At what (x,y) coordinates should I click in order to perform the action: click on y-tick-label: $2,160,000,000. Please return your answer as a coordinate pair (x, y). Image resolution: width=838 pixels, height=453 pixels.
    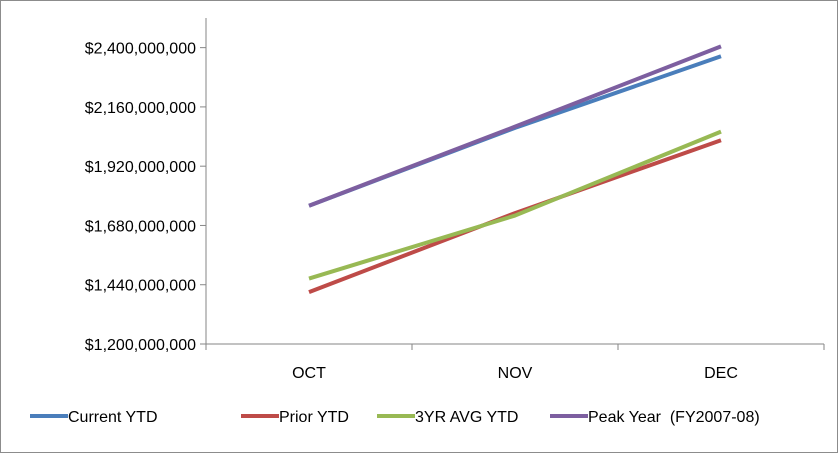
    Looking at the image, I should click on (140, 108).